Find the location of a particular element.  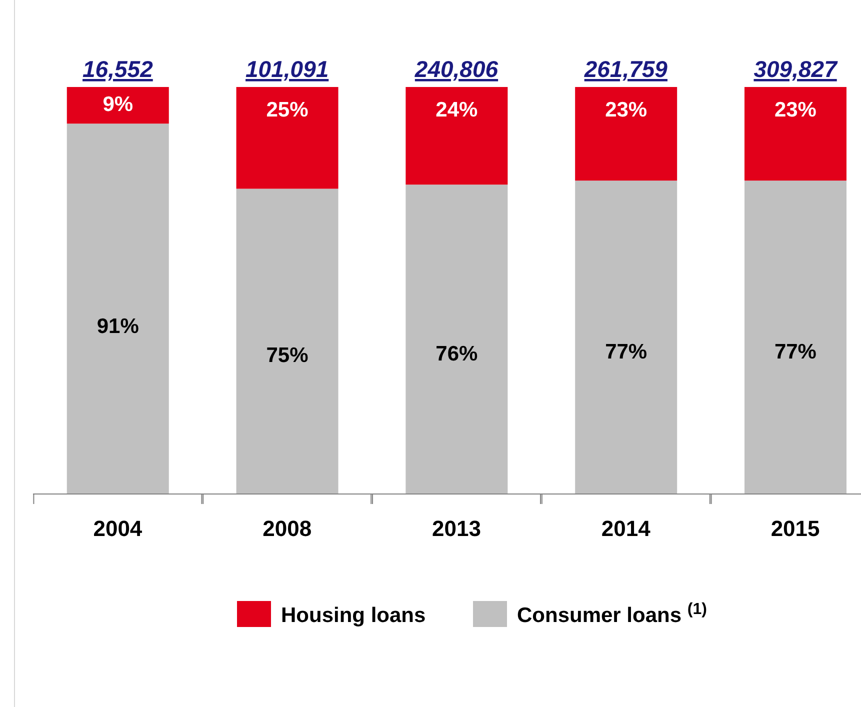

data-label: 24% is located at coordinates (457, 110).